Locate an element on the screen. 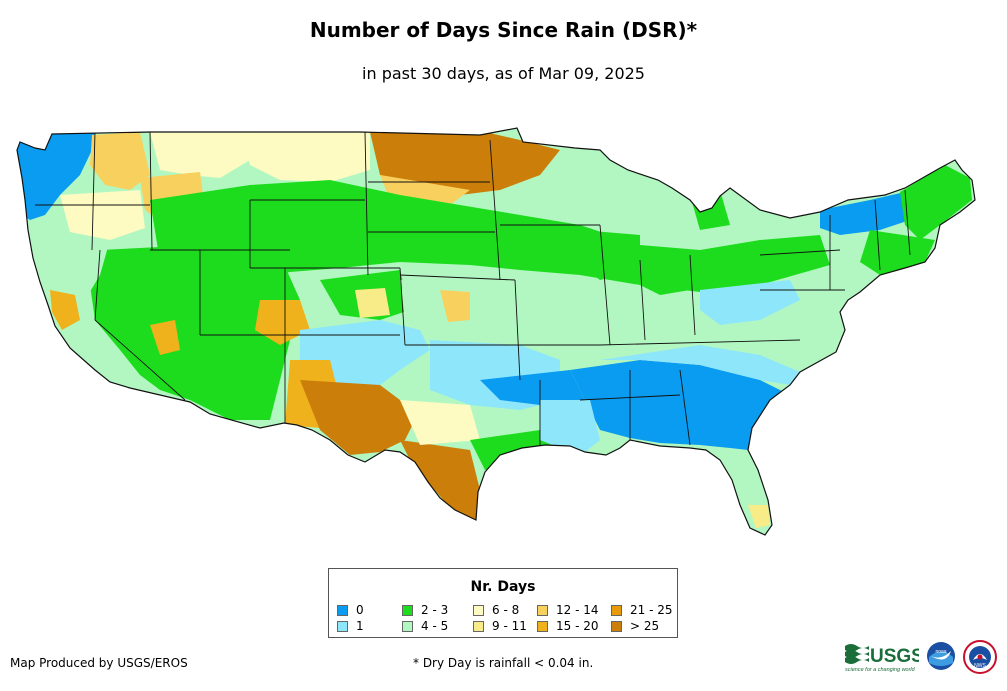 This screenshot has width=1007, height=691. legend-item: 21 - 25 is located at coordinates (642, 610).